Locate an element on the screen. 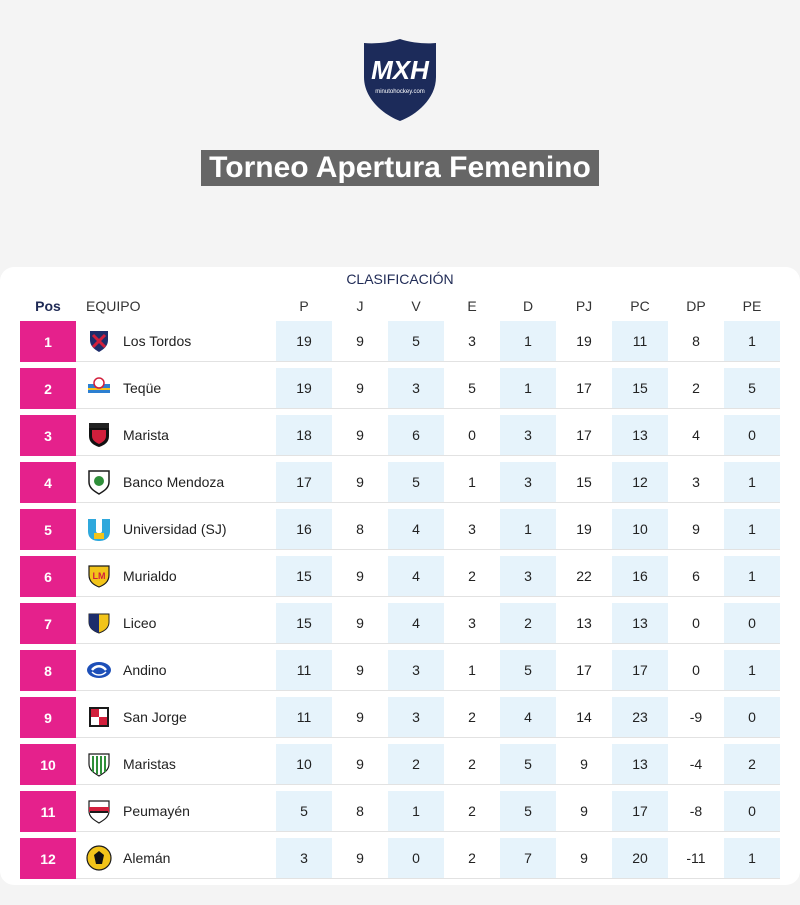 The image size is (800, 905). stat-pj: 13 is located at coordinates (584, 623).